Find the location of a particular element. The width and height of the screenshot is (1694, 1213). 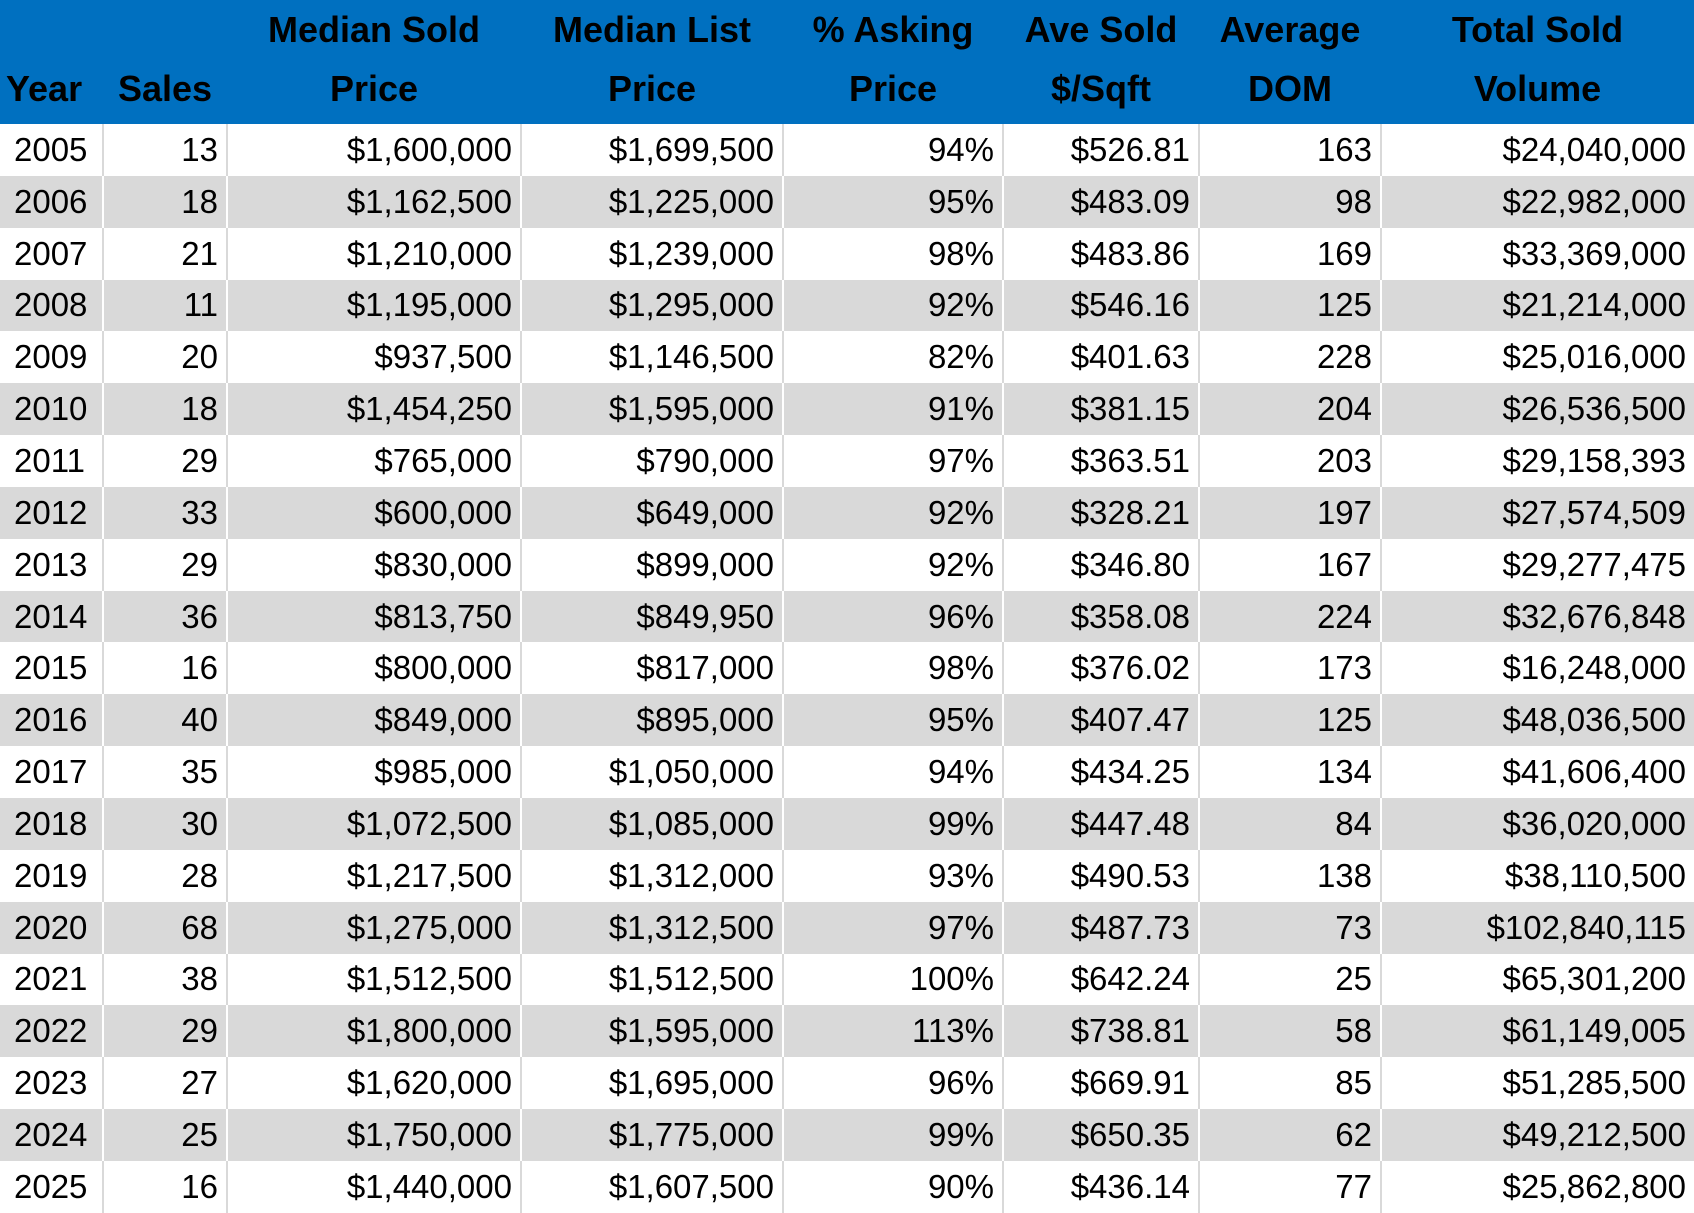

table-cell: 100% is located at coordinates (893, 979).